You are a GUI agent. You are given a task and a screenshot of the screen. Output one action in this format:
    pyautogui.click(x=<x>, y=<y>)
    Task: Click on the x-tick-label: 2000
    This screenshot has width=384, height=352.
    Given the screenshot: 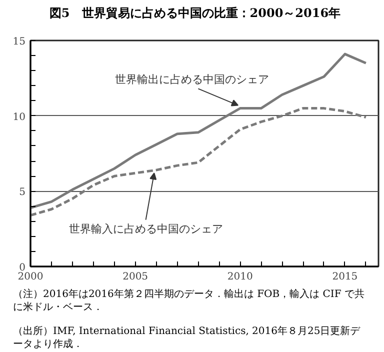 What is the action you would take?
    pyautogui.click(x=31, y=277)
    